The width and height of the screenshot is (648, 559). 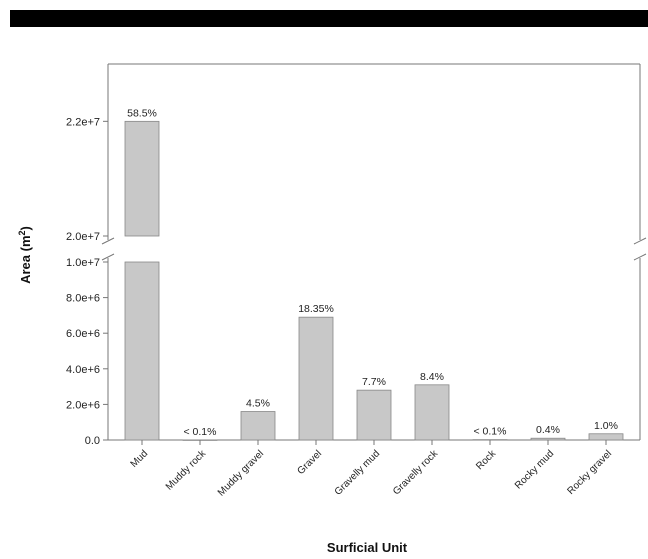 I want to click on x-tick-label: Rocky gravel, so click(x=589, y=472).